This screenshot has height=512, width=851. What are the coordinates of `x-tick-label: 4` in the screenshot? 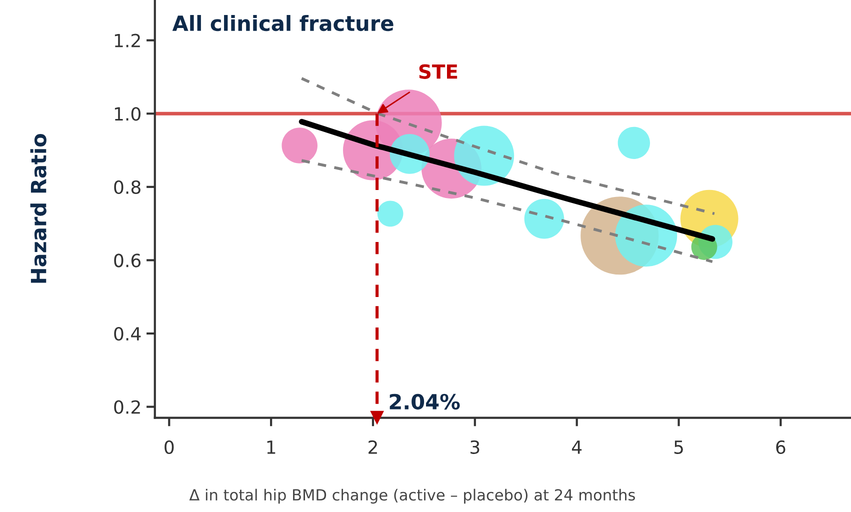 It's located at (577, 447).